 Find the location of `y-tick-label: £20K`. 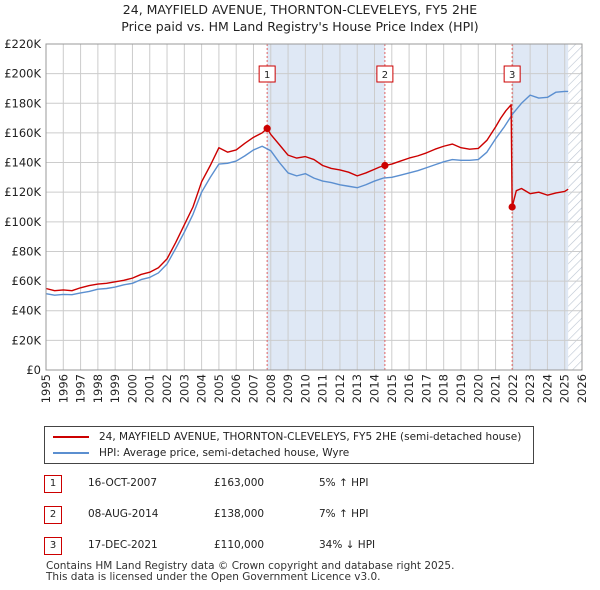

y-tick-label: £20K is located at coordinates (27, 340).